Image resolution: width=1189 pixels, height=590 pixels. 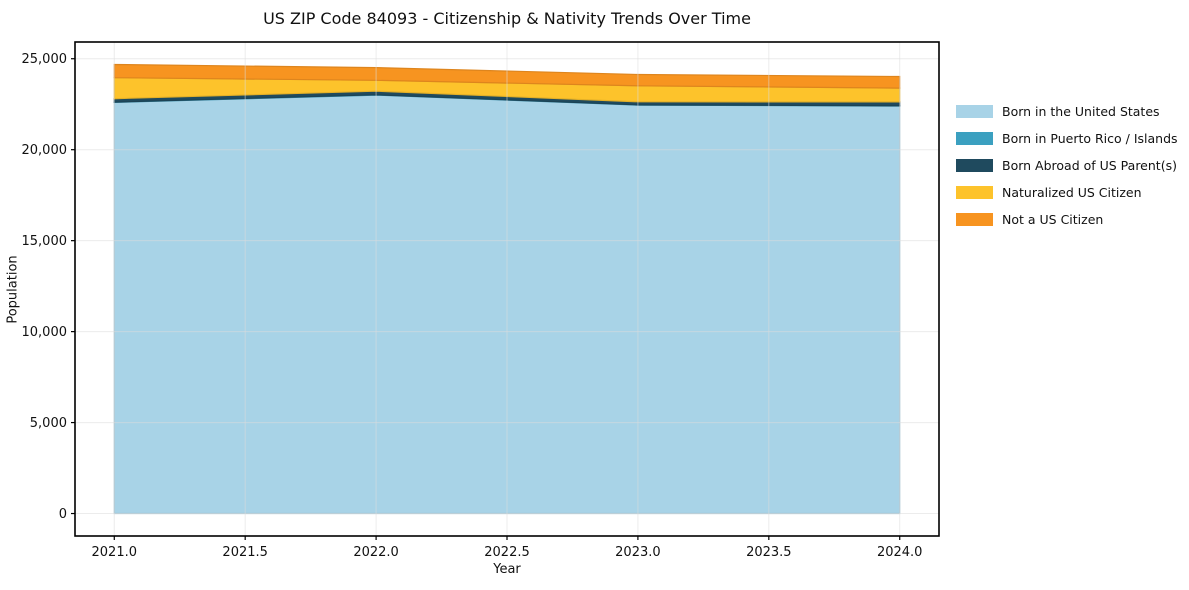 What do you see at coordinates (63, 514) in the screenshot?
I see `y-tick-label: 0` at bounding box center [63, 514].